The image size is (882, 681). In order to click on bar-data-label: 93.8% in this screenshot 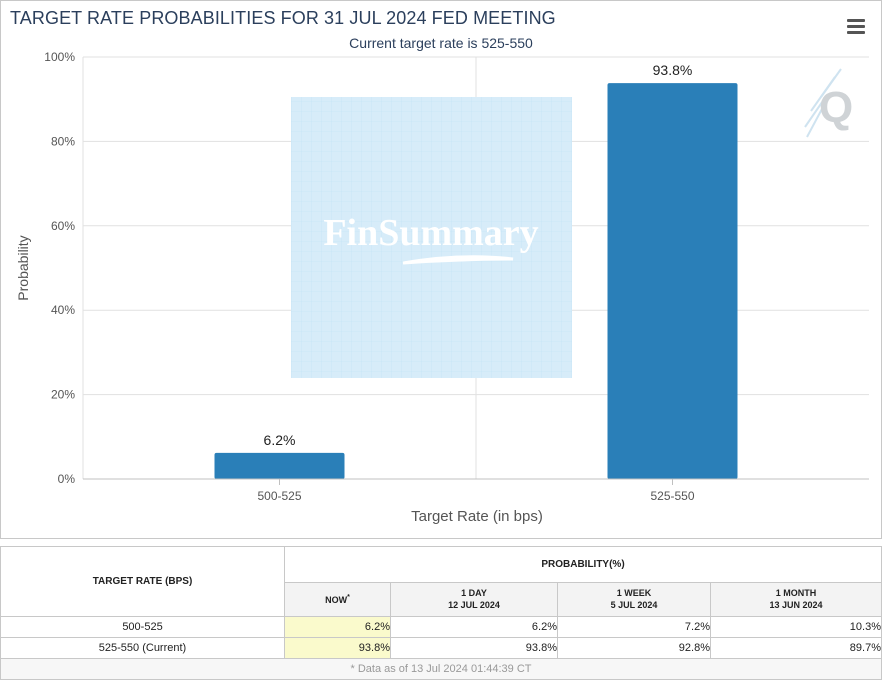, I will do `click(673, 70)`.